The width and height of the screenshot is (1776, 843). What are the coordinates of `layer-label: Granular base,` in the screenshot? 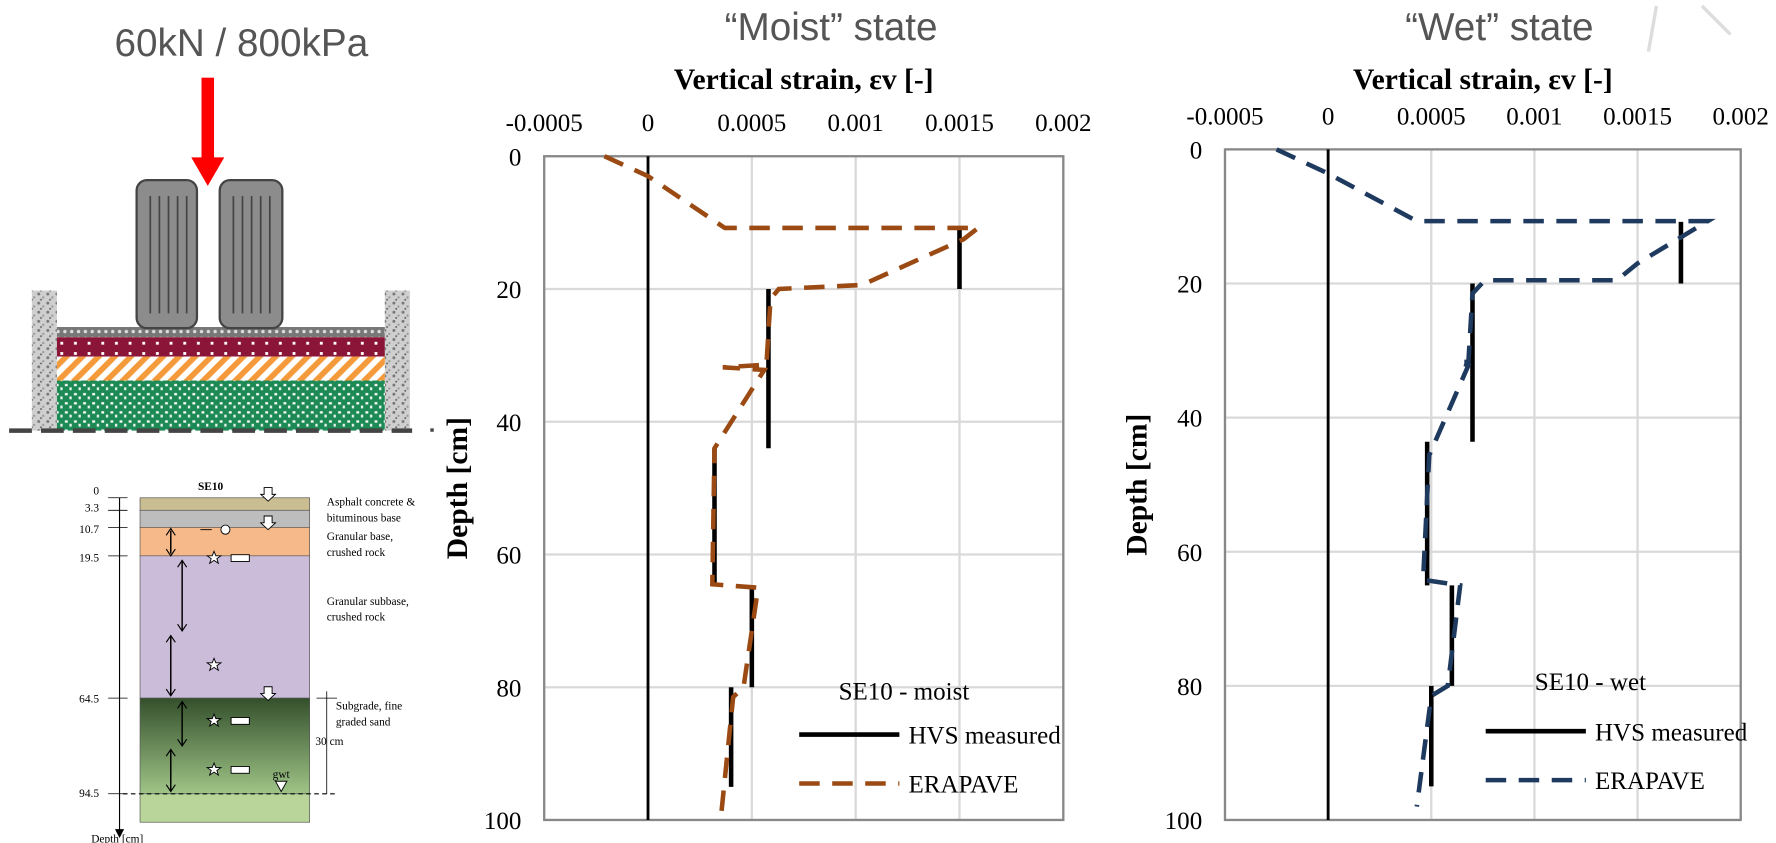 It's located at (360, 537).